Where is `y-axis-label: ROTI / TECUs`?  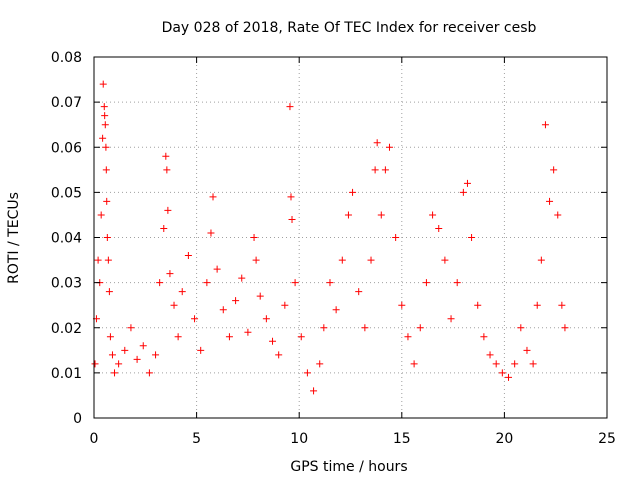
y-axis-label: ROTI / TECUs is located at coordinates (14, 238).